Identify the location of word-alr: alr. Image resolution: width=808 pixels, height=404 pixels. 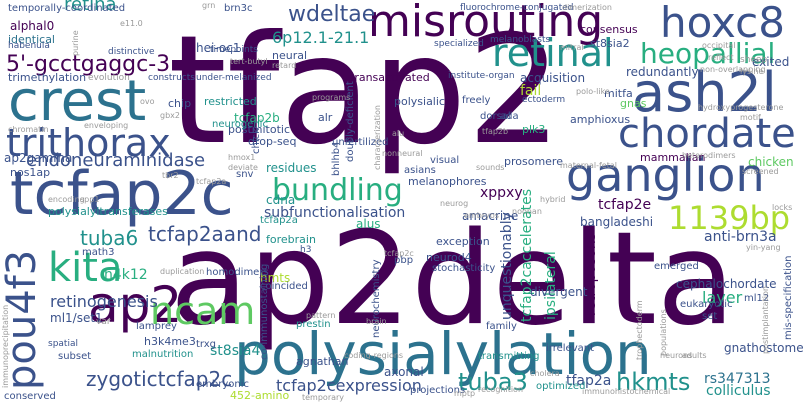
(325, 117).